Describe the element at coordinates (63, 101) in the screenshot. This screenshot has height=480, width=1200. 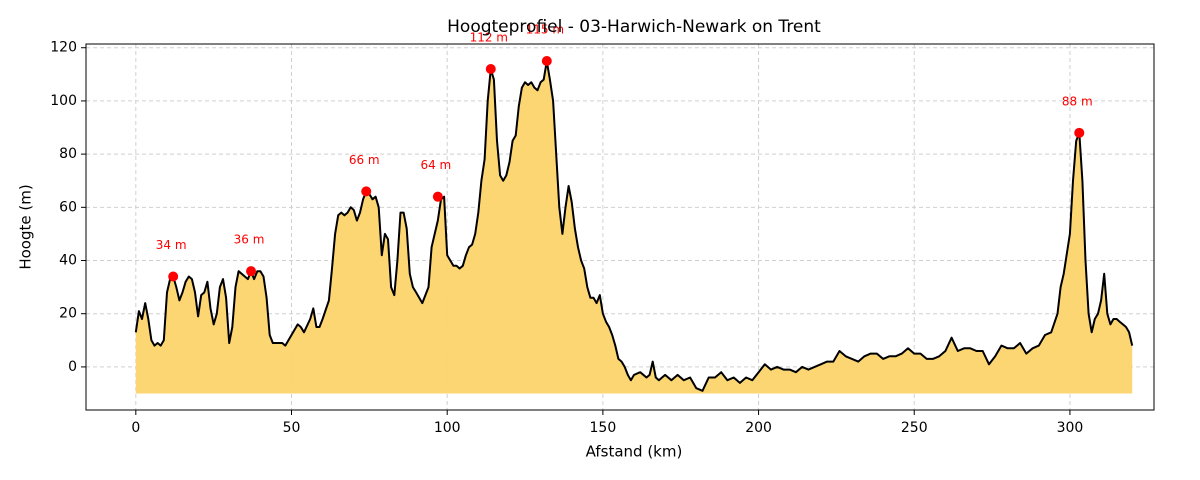
I see `y-tick-label: 100` at that location.